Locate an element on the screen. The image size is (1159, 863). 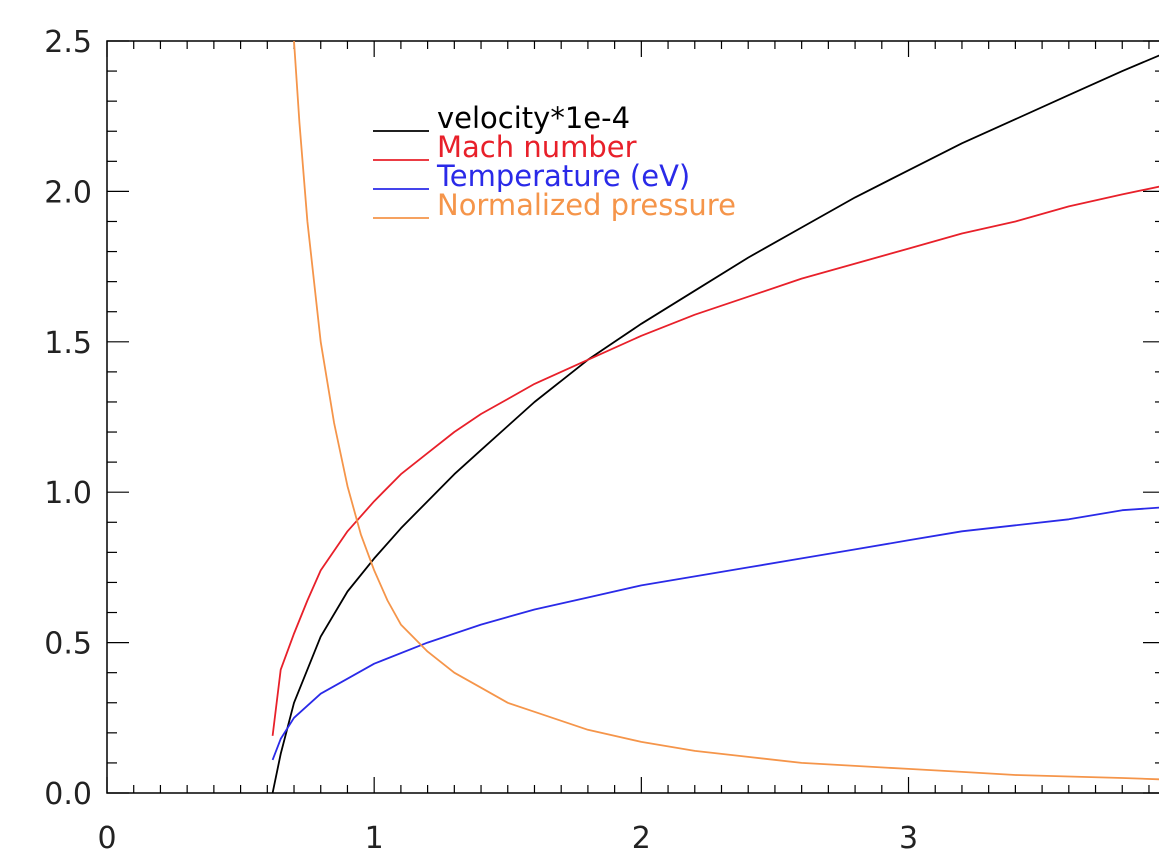
y-tick-label: 0.0 is located at coordinates (68, 794).